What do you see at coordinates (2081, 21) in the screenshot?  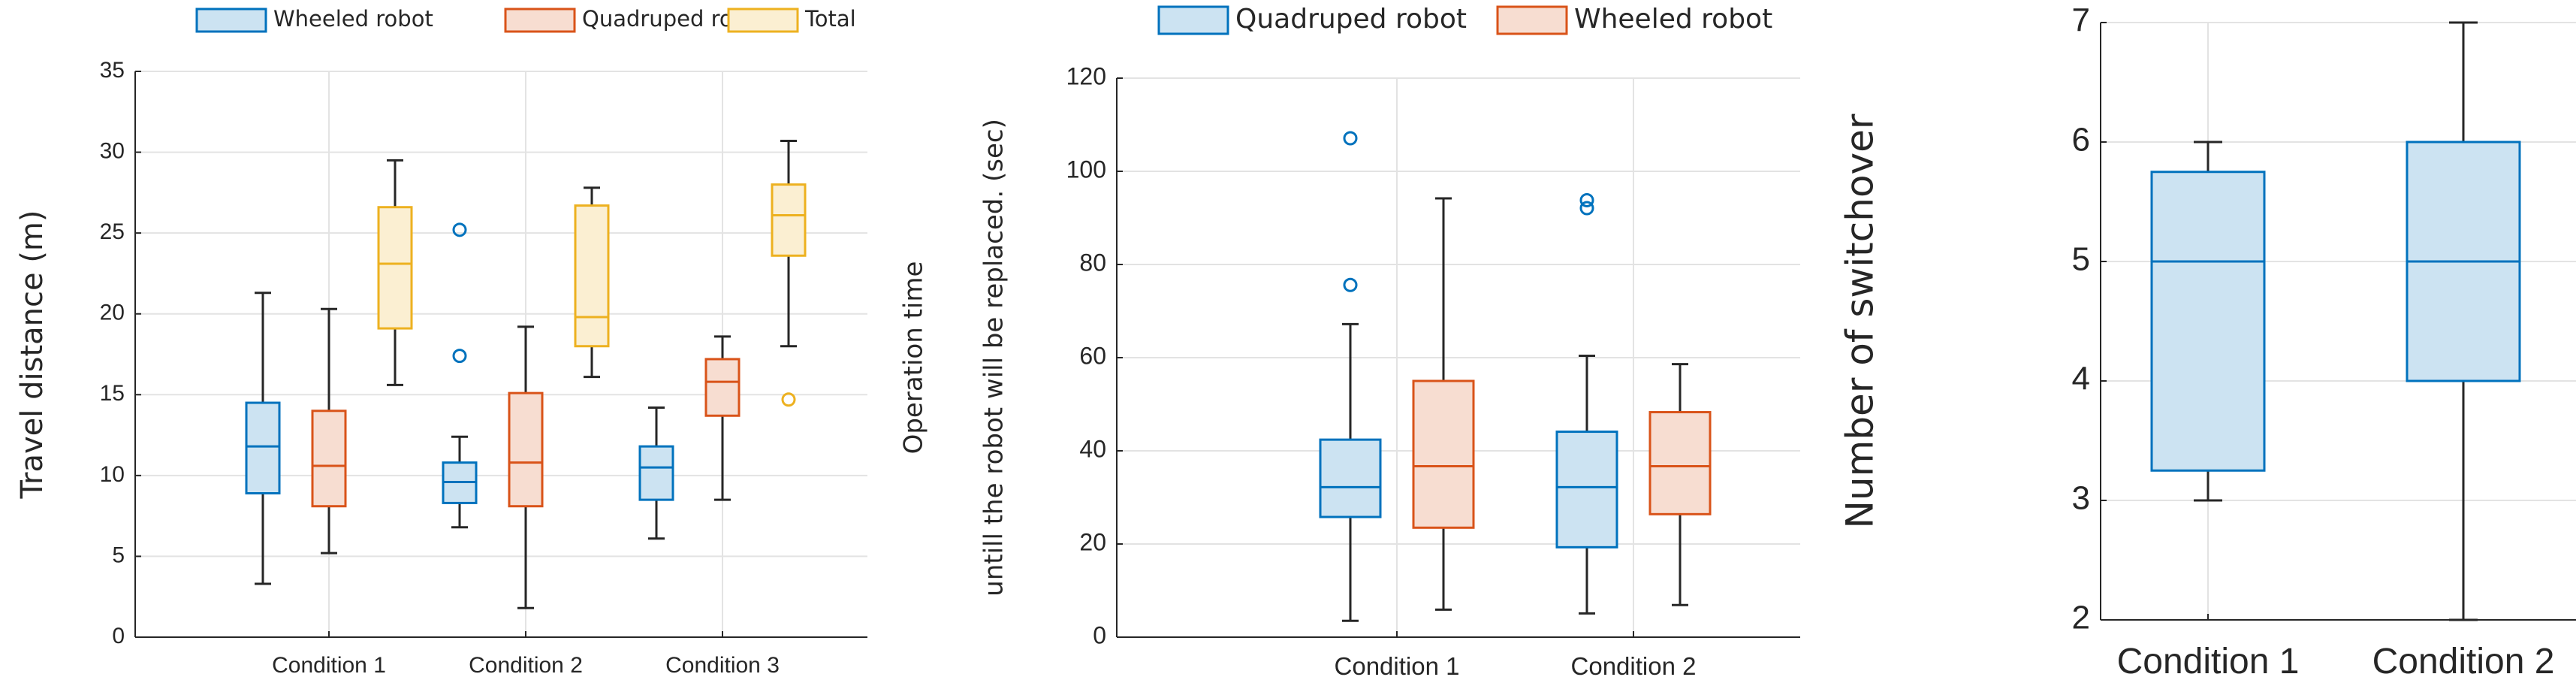 I see `y-tick-label: 7` at bounding box center [2081, 21].